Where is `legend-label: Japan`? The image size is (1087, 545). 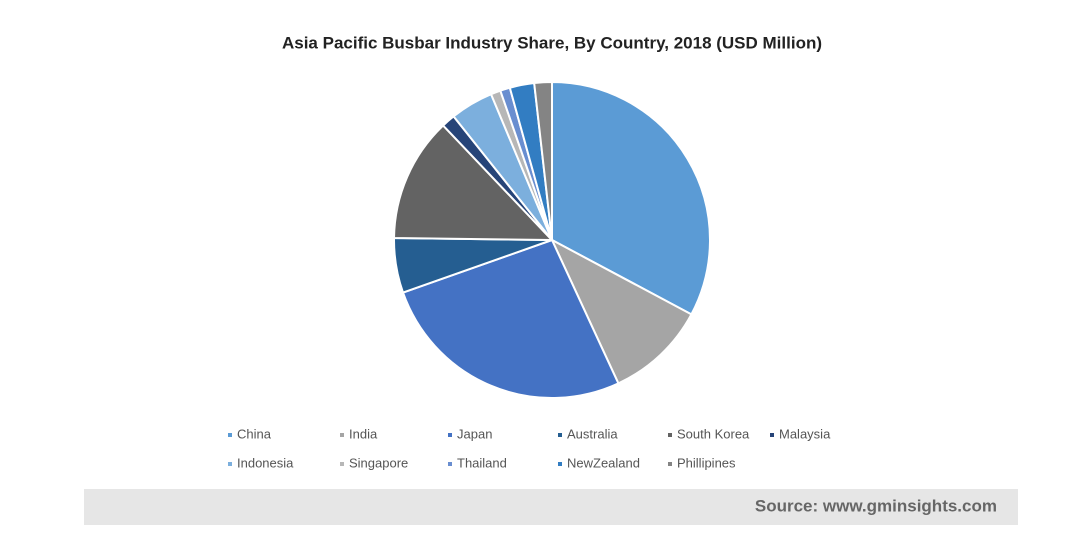
legend-label: Japan is located at coordinates (474, 433).